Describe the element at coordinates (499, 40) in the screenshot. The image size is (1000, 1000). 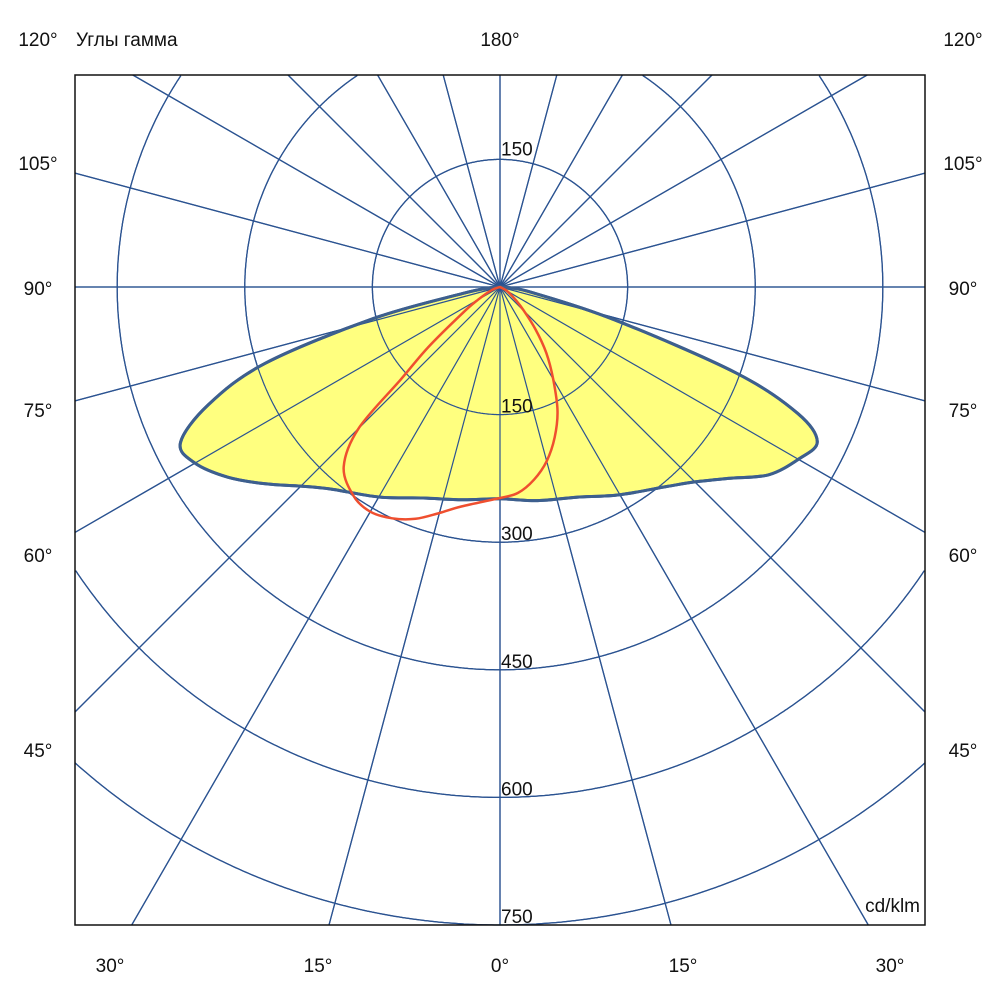
I see `top-angle-label: 180°` at that location.